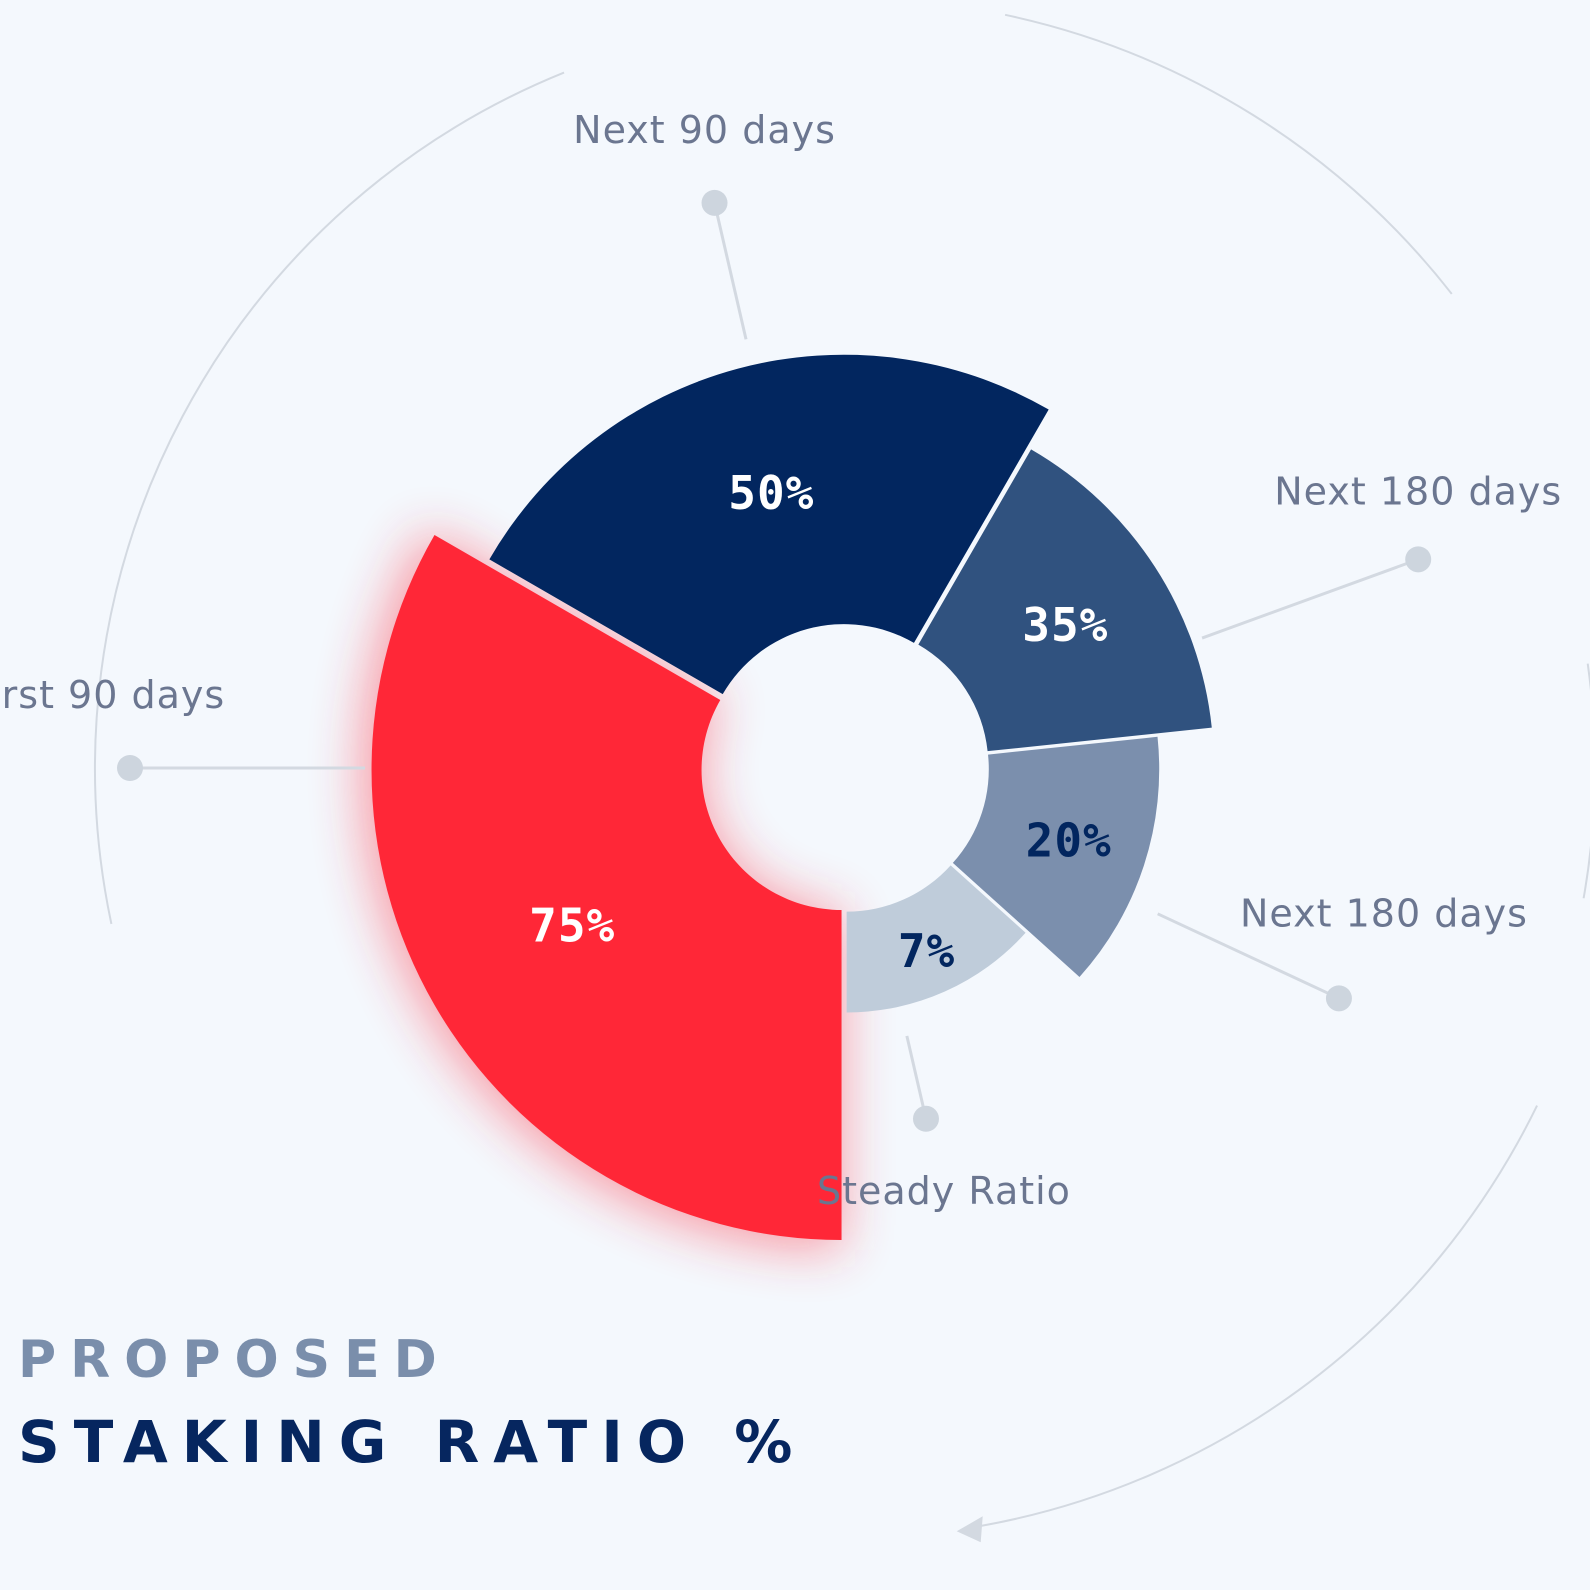 This screenshot has height=1590, width=1590. What do you see at coordinates (412, 1442) in the screenshot?
I see `chart-title-line-2: STAKING RATIO %` at bounding box center [412, 1442].